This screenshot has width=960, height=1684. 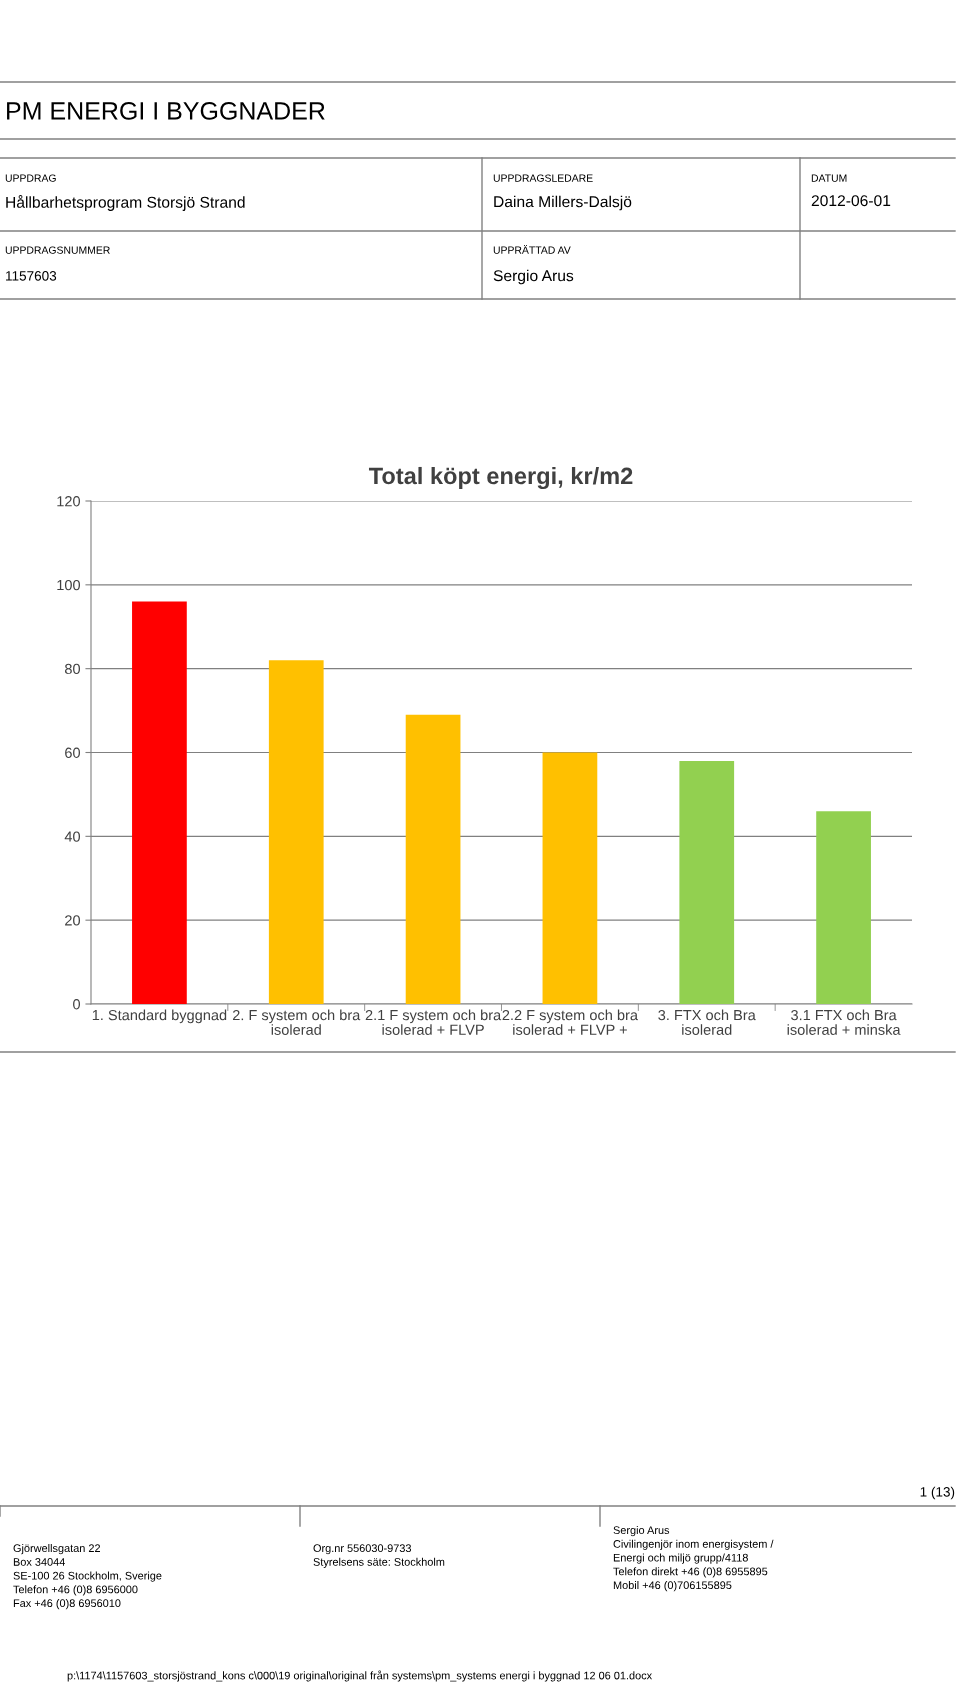 I want to click on text: Sergio Arus, so click(x=533, y=277).